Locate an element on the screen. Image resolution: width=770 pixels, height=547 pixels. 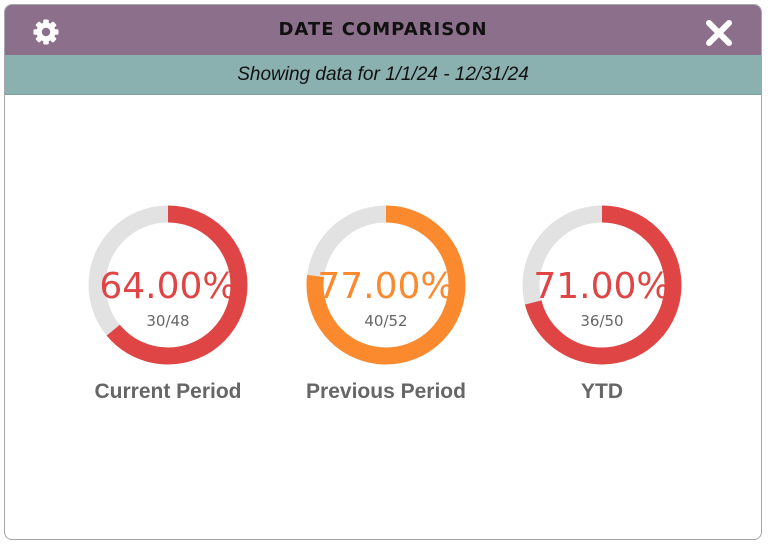
gauge-label: Current Period is located at coordinates (168, 391).